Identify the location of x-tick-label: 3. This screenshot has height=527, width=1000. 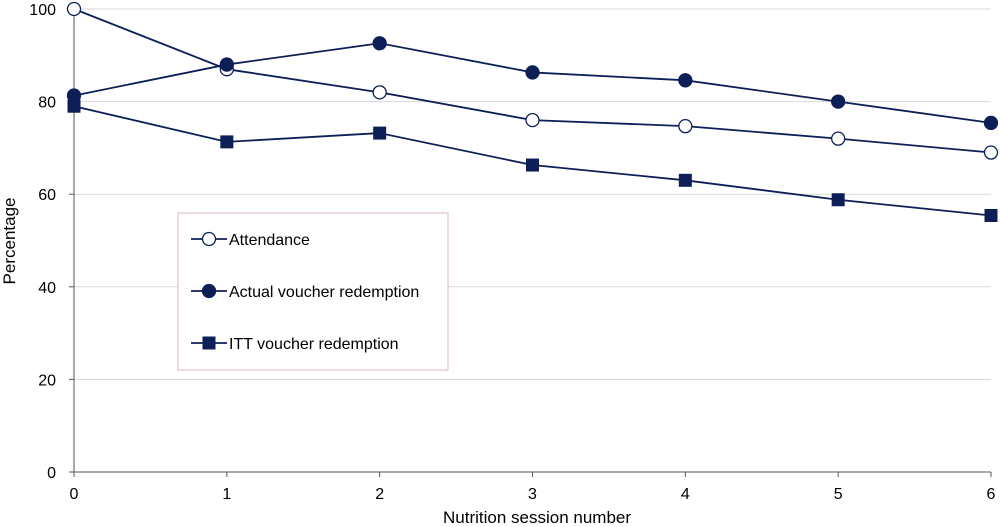
(532, 494).